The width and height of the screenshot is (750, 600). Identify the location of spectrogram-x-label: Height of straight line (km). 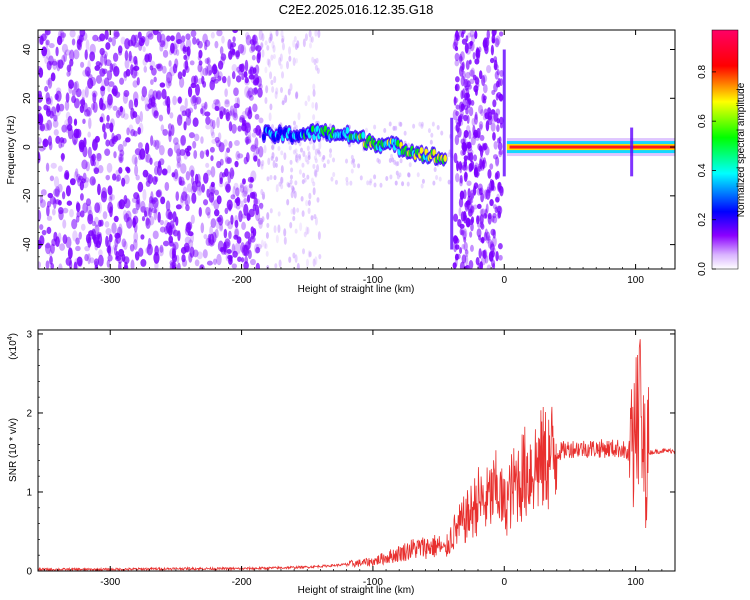
(356, 289).